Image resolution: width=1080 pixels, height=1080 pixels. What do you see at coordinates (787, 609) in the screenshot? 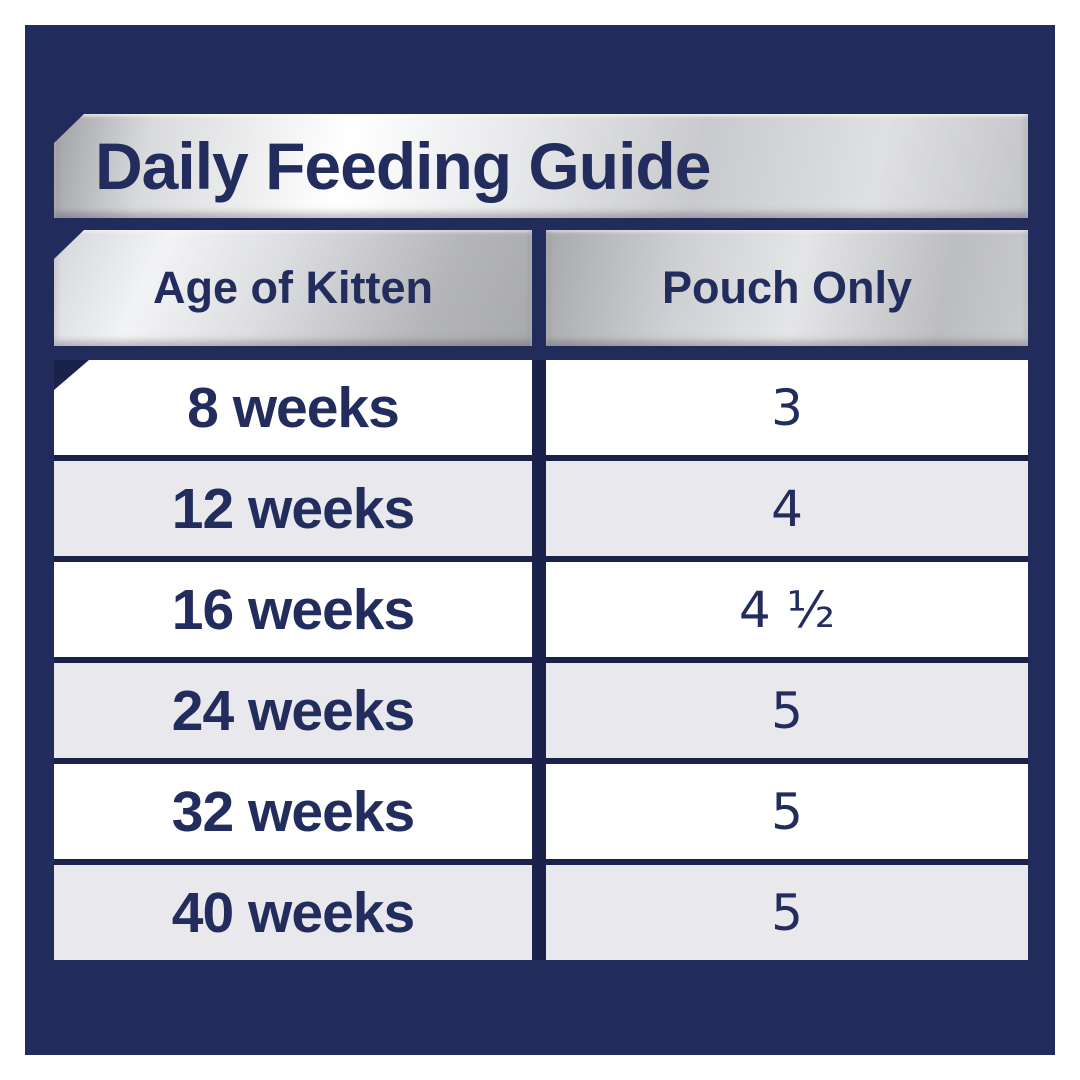
I see `pouch-count-cell: 4 ½` at bounding box center [787, 609].